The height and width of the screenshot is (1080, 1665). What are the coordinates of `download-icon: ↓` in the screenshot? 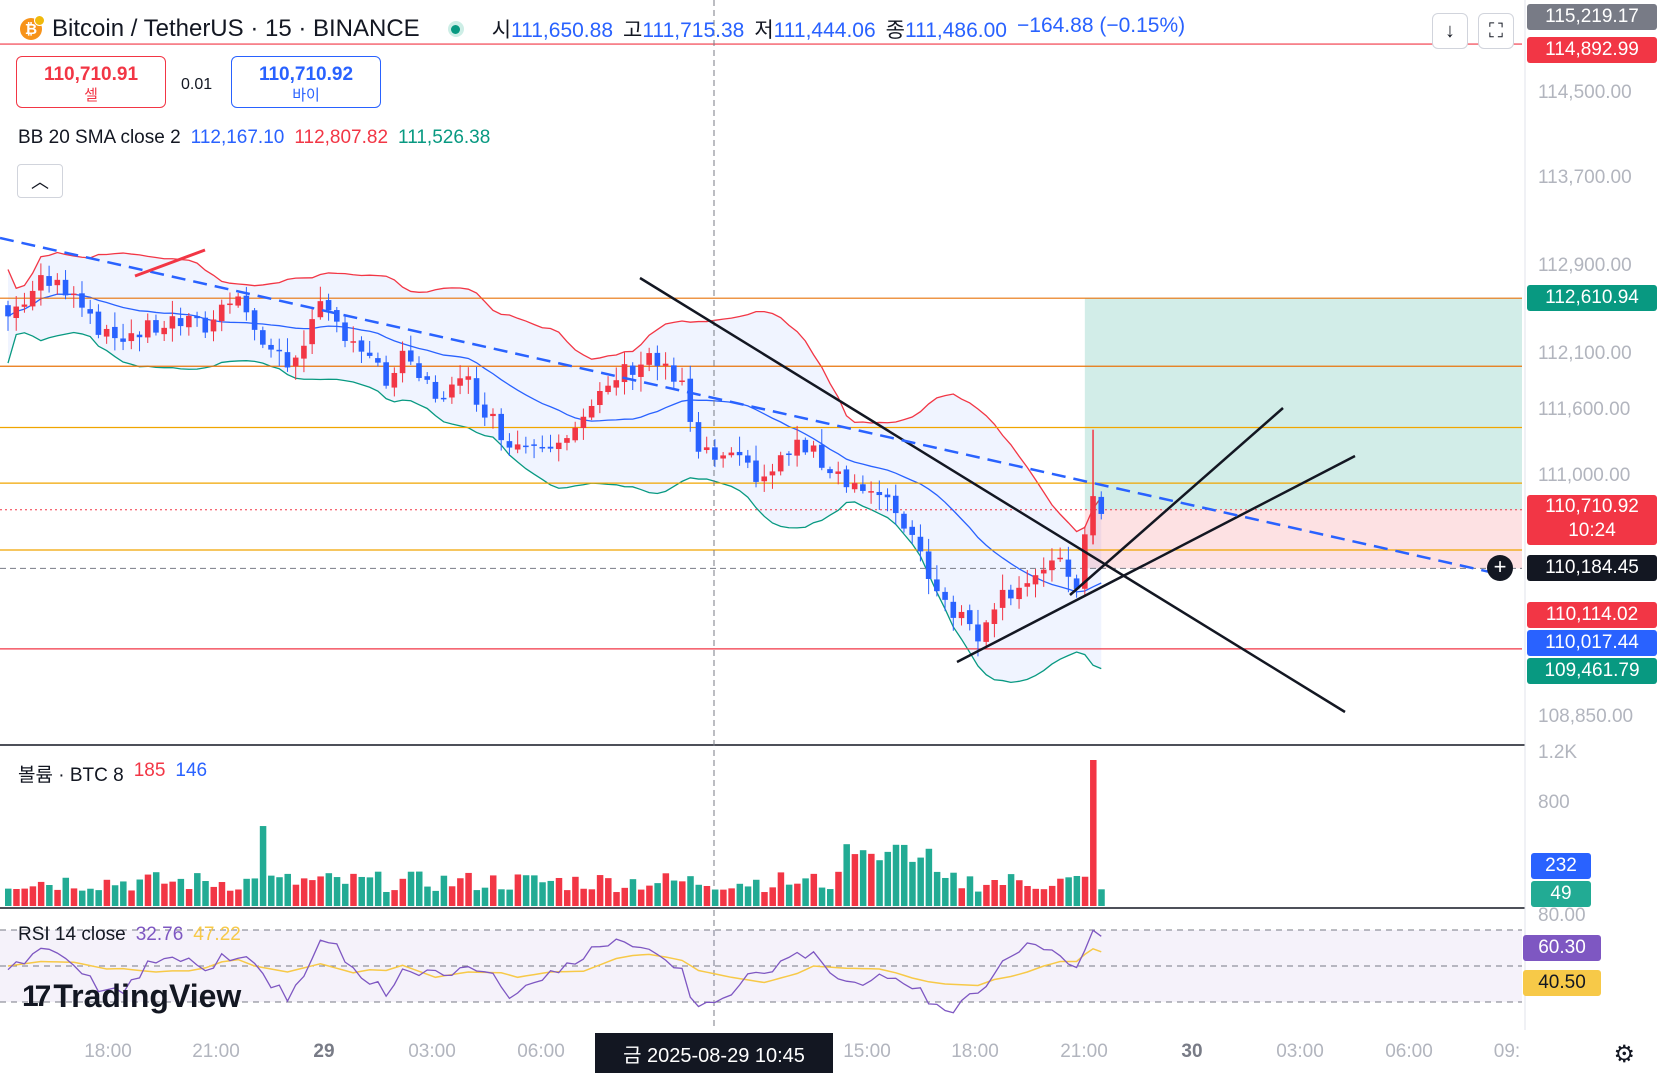 It's located at (1450, 30).